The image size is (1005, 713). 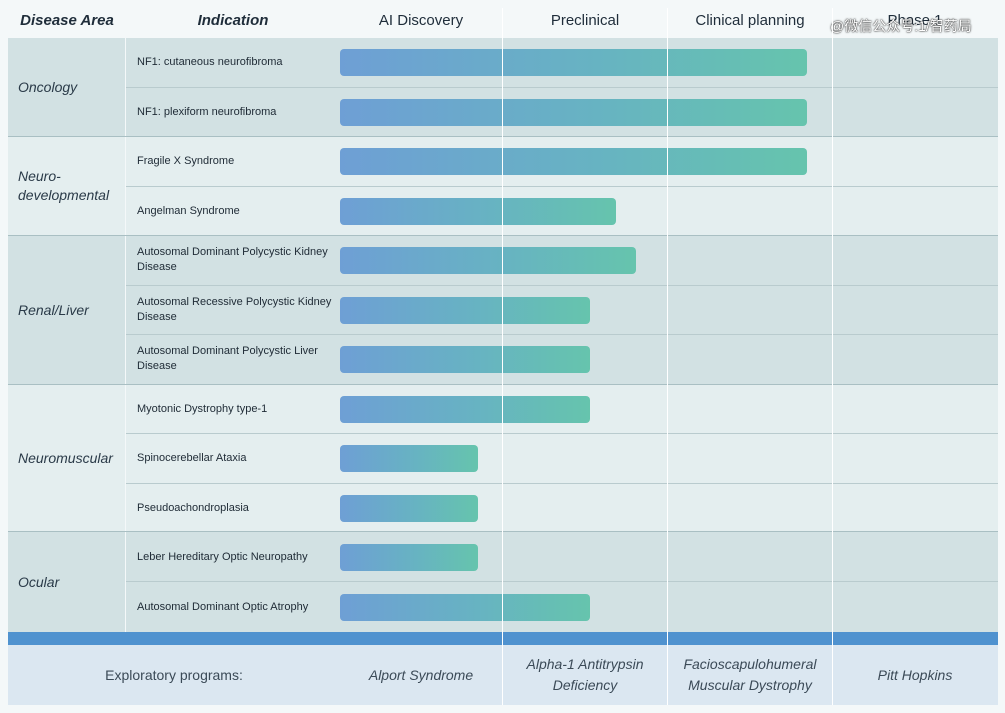 What do you see at coordinates (207, 112) in the screenshot?
I see `indication-label: NF1: plexiform neurofibroma` at bounding box center [207, 112].